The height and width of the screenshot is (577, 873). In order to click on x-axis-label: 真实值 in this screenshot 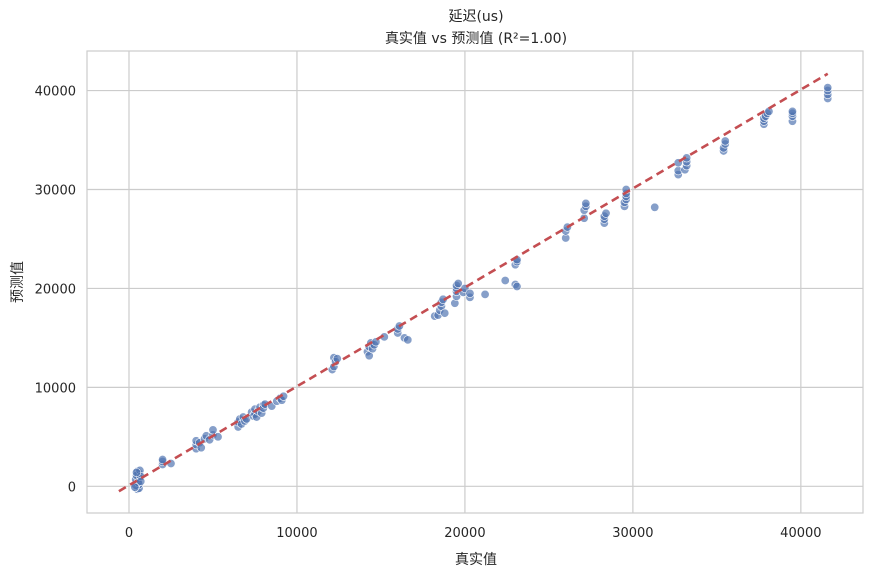, I will do `click(476, 560)`.